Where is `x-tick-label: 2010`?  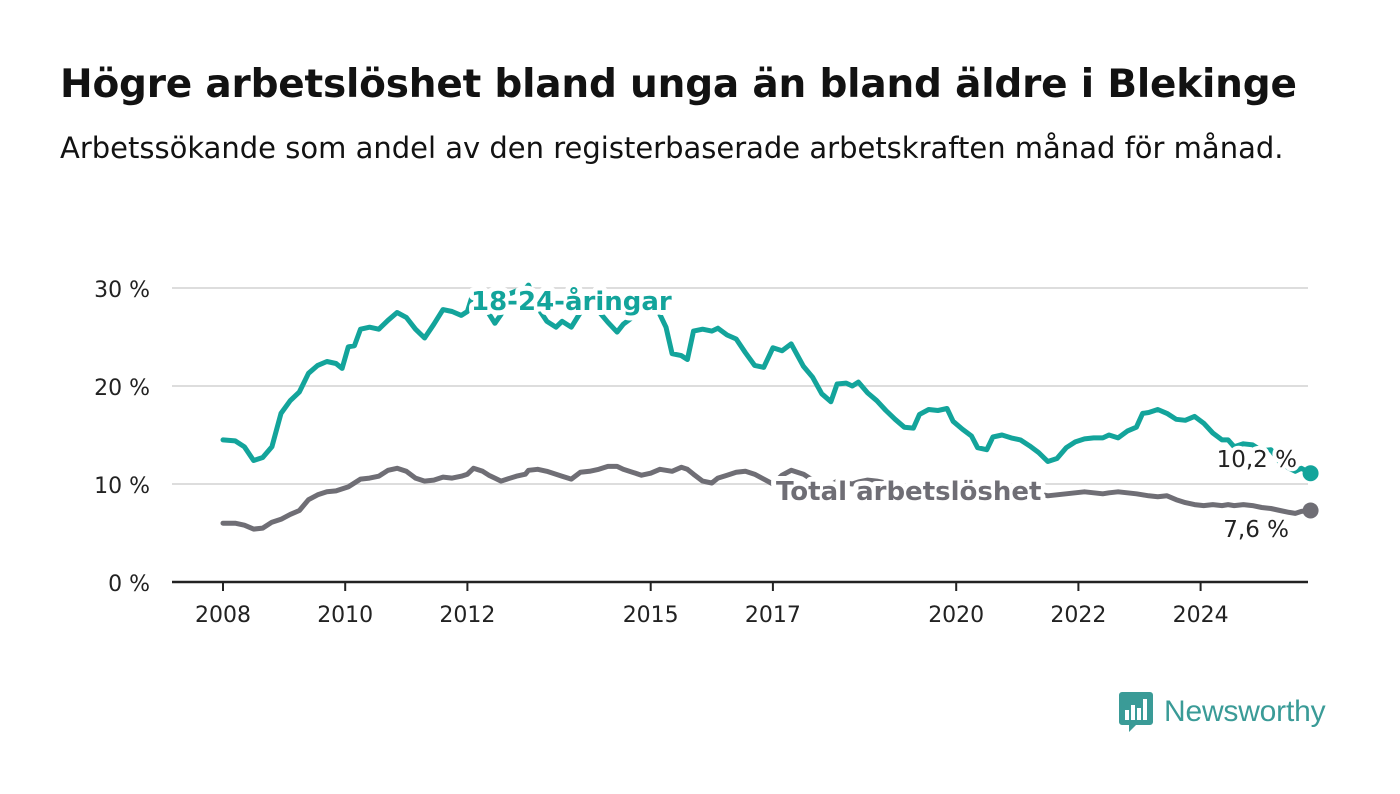
x-tick-label: 2010 is located at coordinates (345, 615).